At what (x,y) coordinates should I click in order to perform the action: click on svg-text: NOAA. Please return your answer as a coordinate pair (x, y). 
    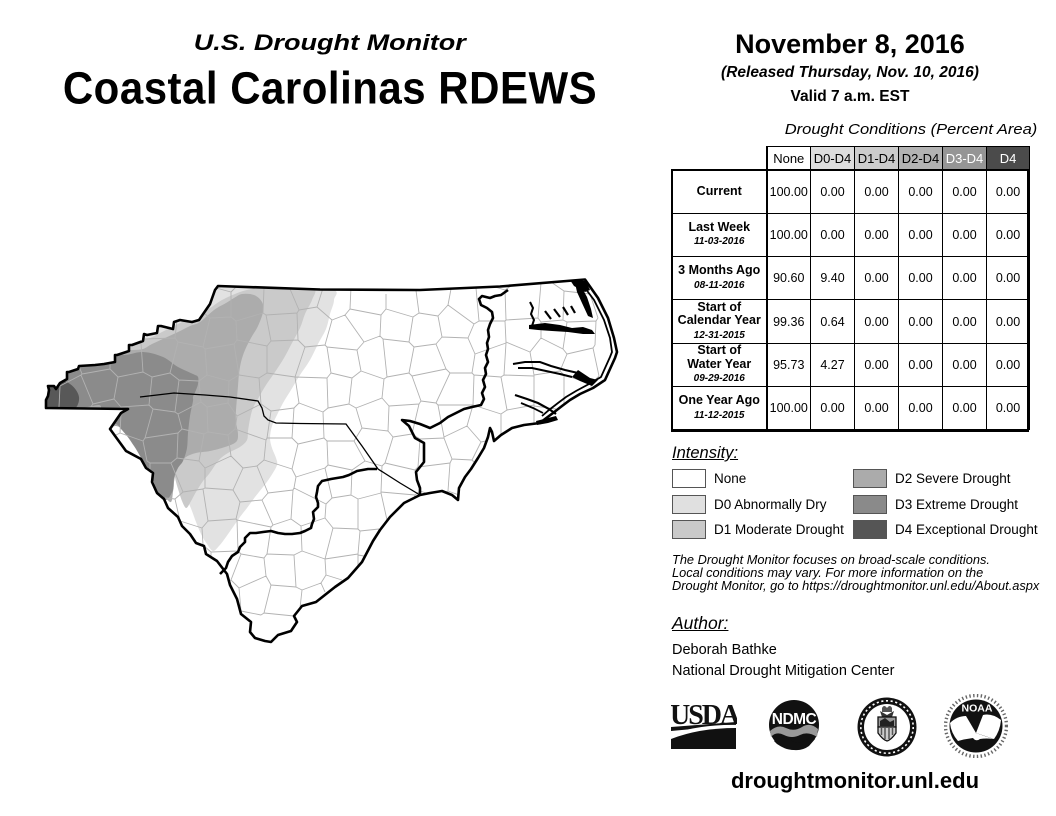
    Looking at the image, I should click on (977, 709).